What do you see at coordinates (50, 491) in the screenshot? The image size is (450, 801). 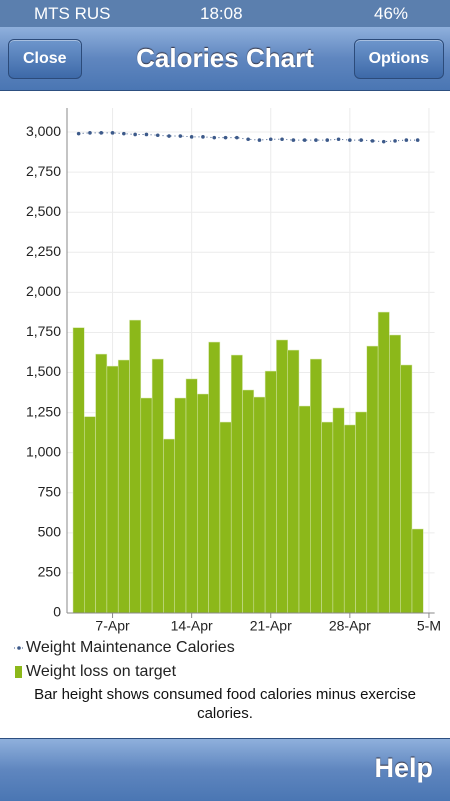 I see `y-tick-label: 750` at bounding box center [50, 491].